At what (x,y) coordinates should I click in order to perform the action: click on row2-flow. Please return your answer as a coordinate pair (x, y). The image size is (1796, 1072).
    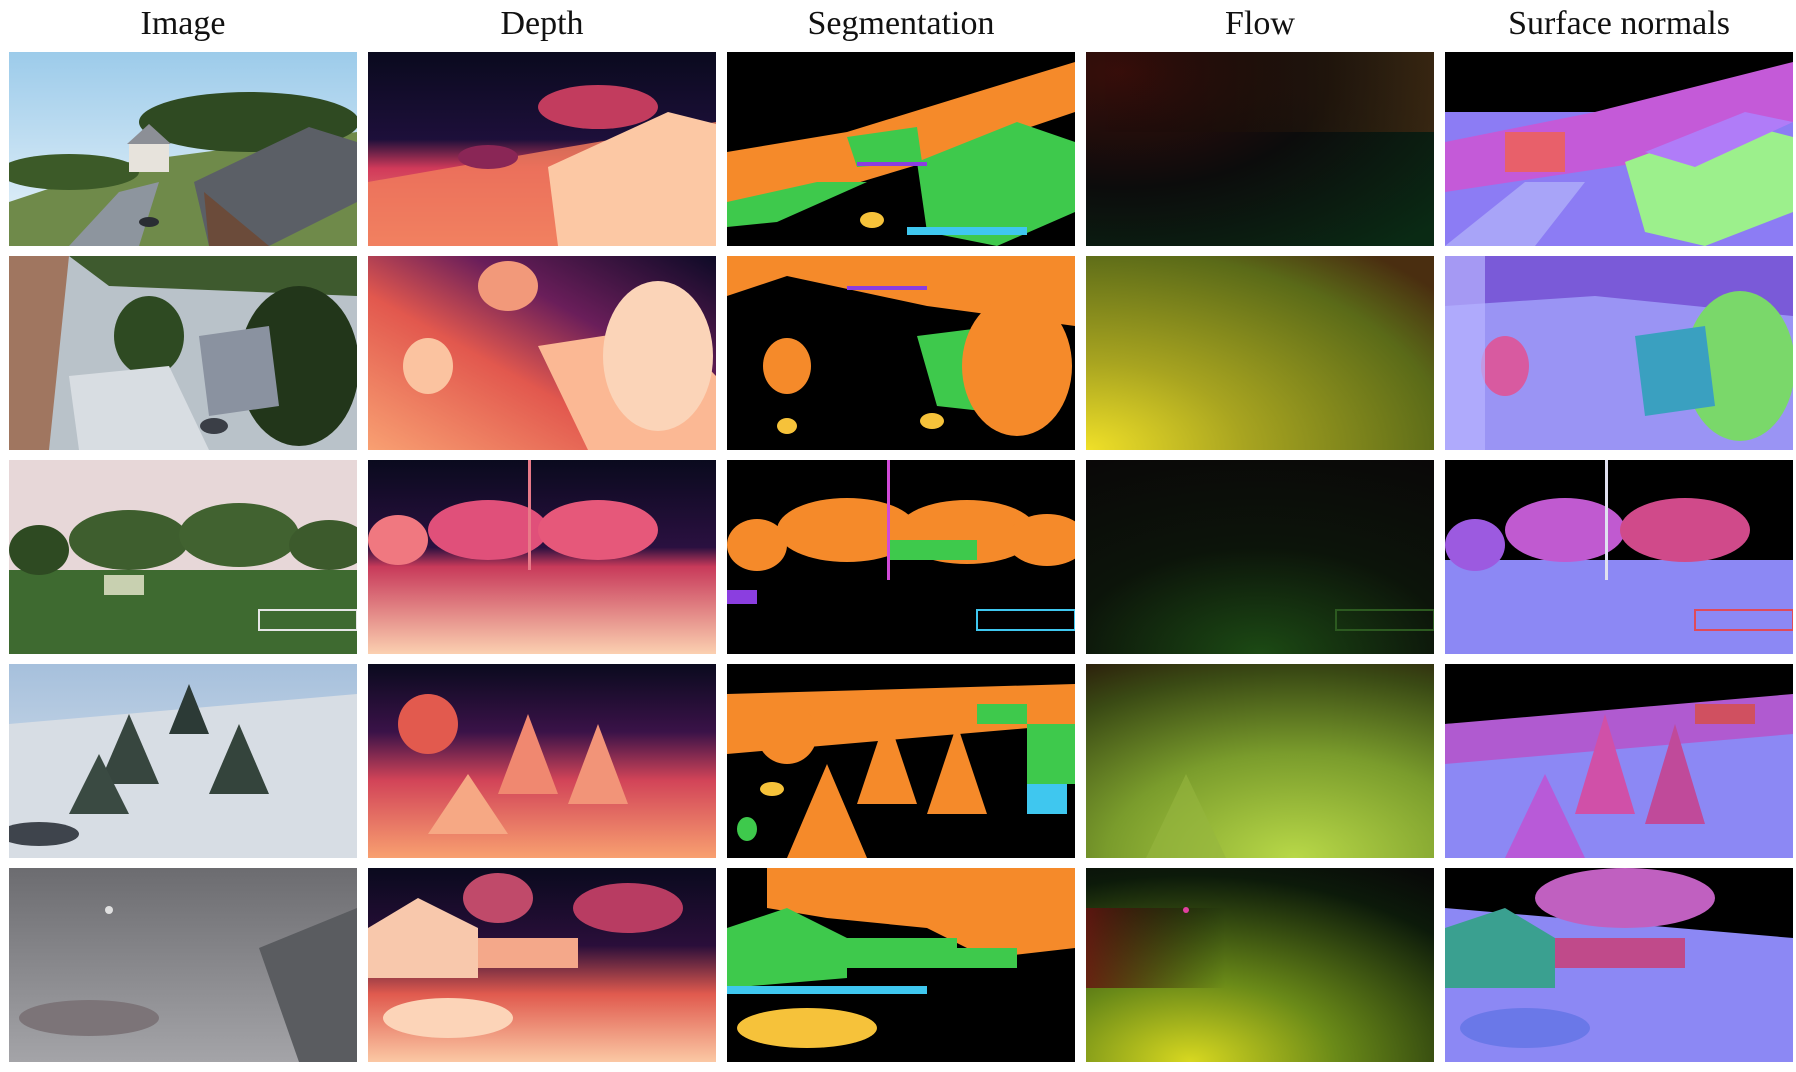
    Looking at the image, I should click on (1260, 353).